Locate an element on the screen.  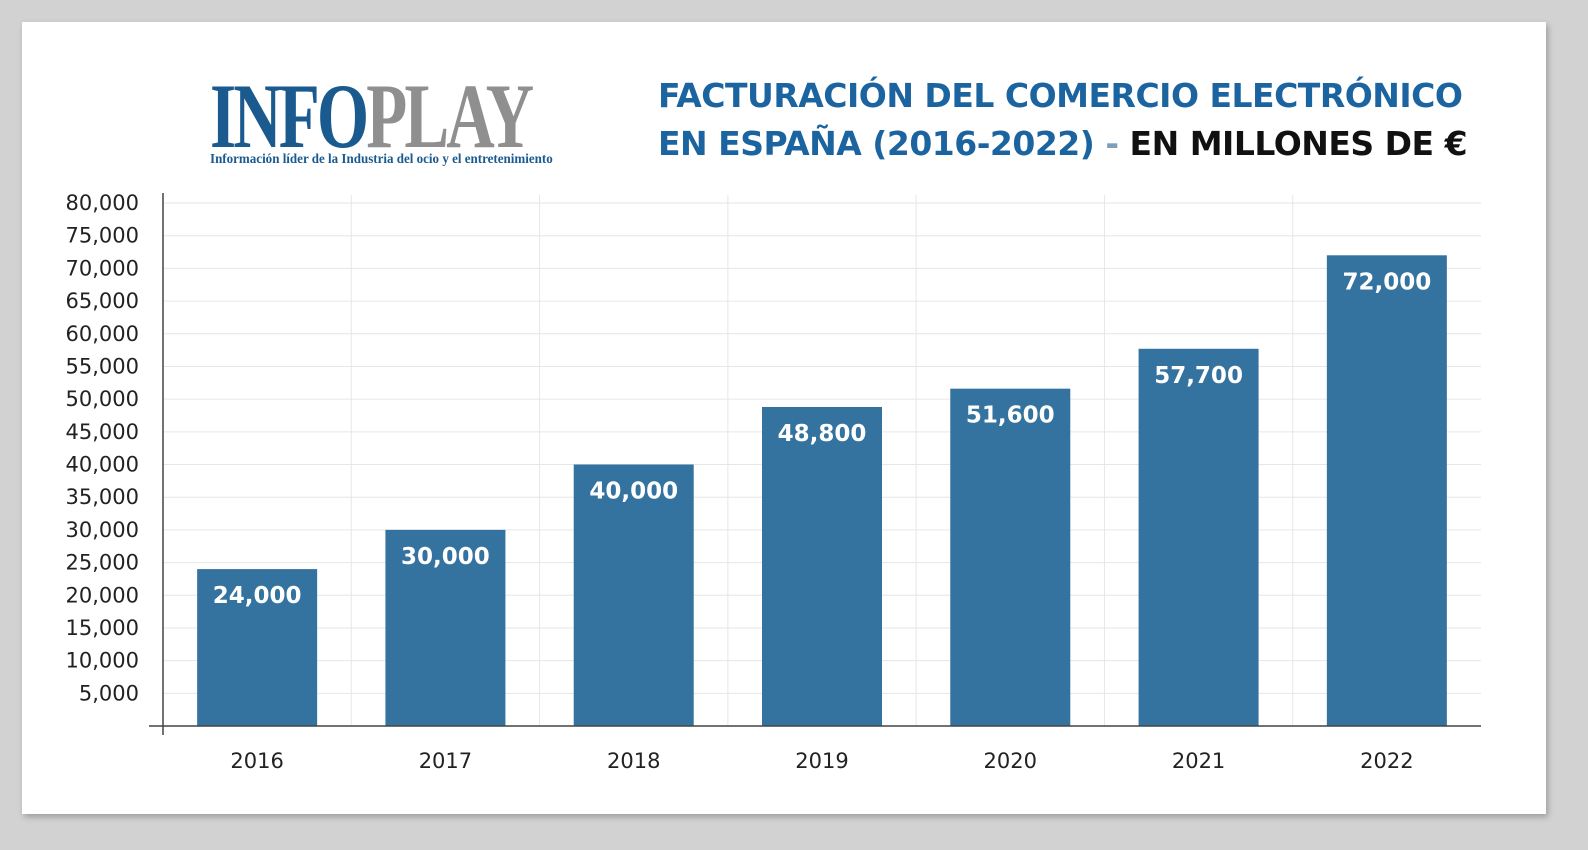
bar-2022 is located at coordinates (1386, 491).